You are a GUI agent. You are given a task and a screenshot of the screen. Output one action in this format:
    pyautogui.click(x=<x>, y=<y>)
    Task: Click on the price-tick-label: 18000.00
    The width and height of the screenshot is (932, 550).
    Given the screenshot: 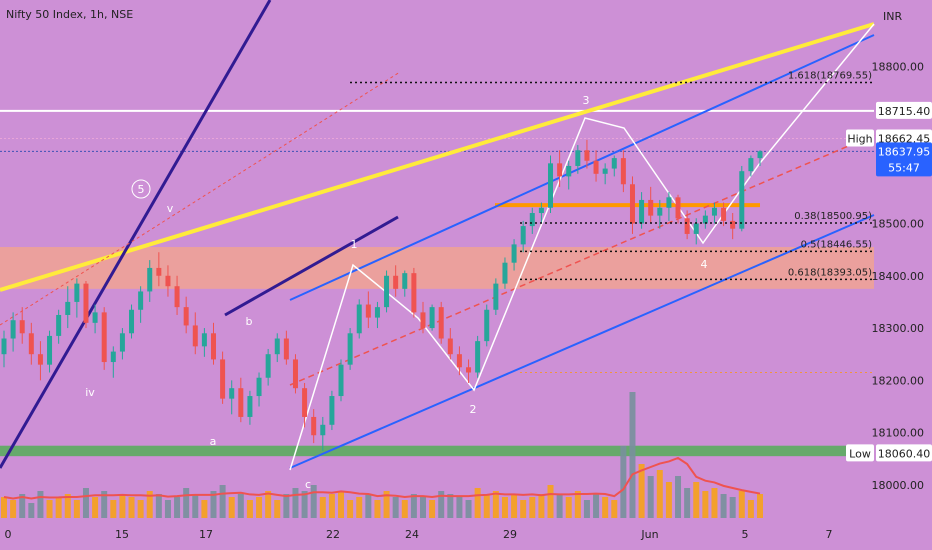 What is the action you would take?
    pyautogui.click(x=898, y=485)
    